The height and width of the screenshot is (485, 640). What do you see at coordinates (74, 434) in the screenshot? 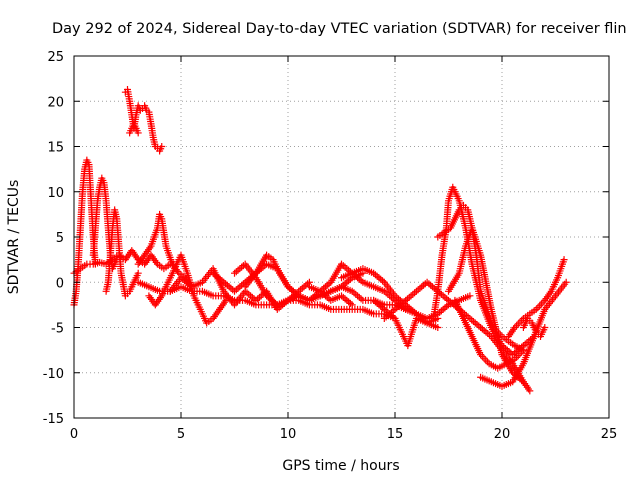
I see `x-tick-label: 0` at bounding box center [74, 434].